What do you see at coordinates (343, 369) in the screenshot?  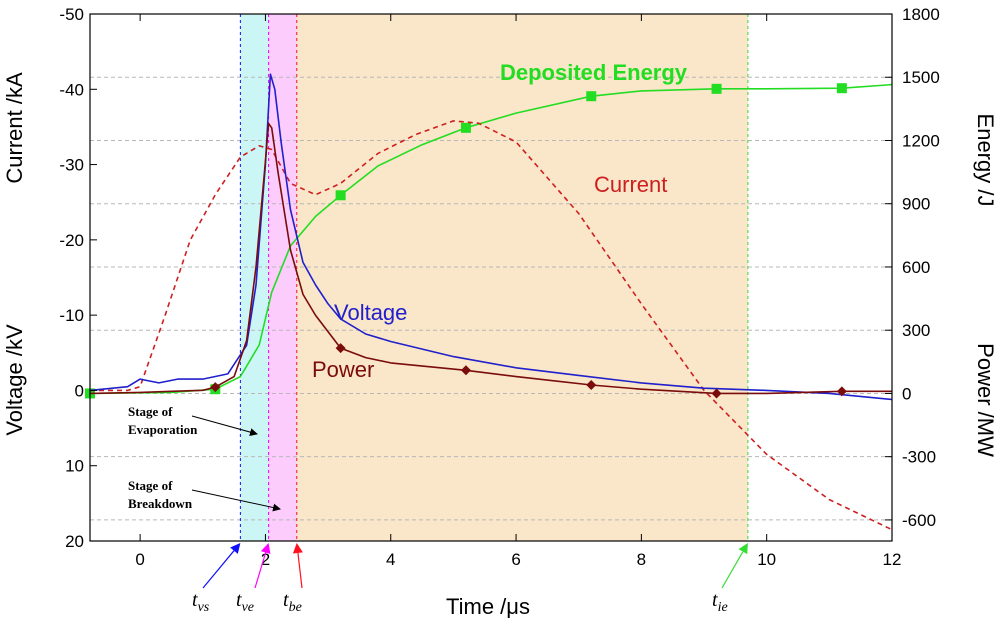 I see `series-label-power: Power` at bounding box center [343, 369].